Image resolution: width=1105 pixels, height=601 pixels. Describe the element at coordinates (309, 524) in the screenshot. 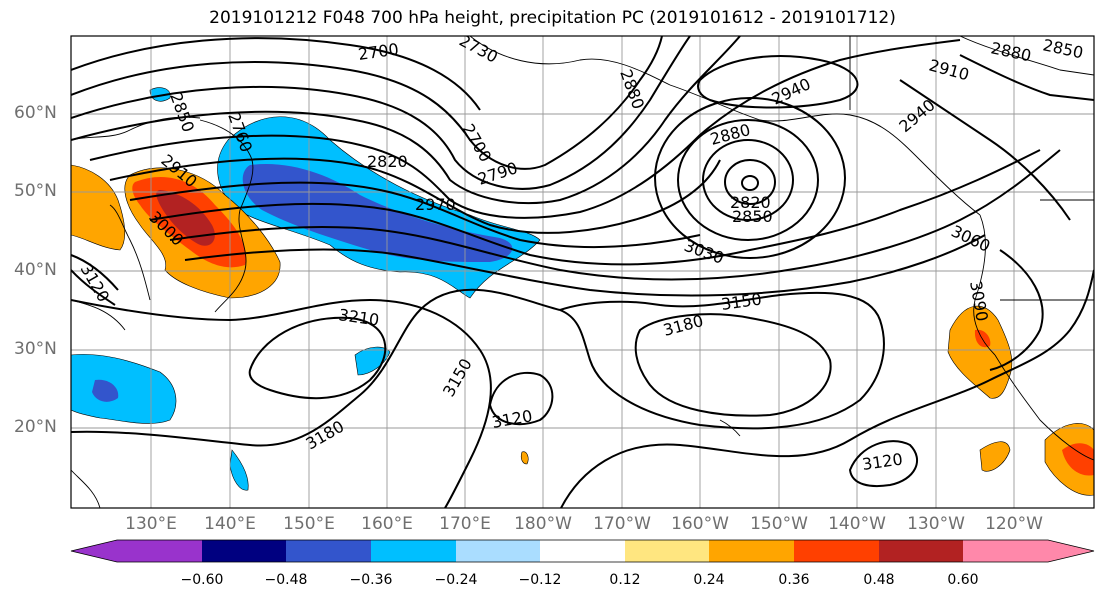

I see `lon-label: 150°E` at that location.